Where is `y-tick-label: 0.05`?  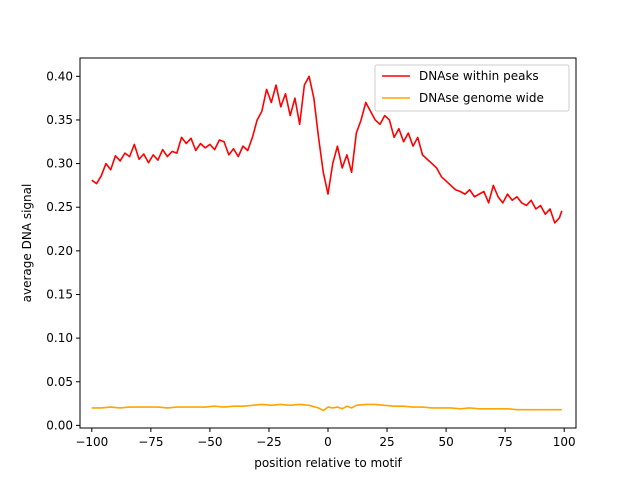 y-tick-label: 0.05 is located at coordinates (59, 382).